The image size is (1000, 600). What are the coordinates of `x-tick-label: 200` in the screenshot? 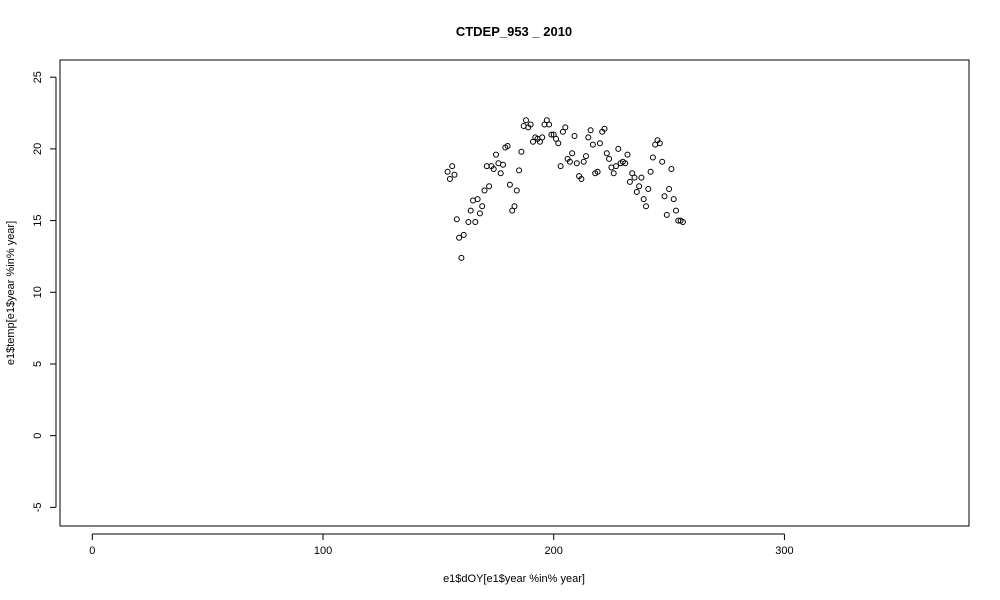 It's located at (554, 551).